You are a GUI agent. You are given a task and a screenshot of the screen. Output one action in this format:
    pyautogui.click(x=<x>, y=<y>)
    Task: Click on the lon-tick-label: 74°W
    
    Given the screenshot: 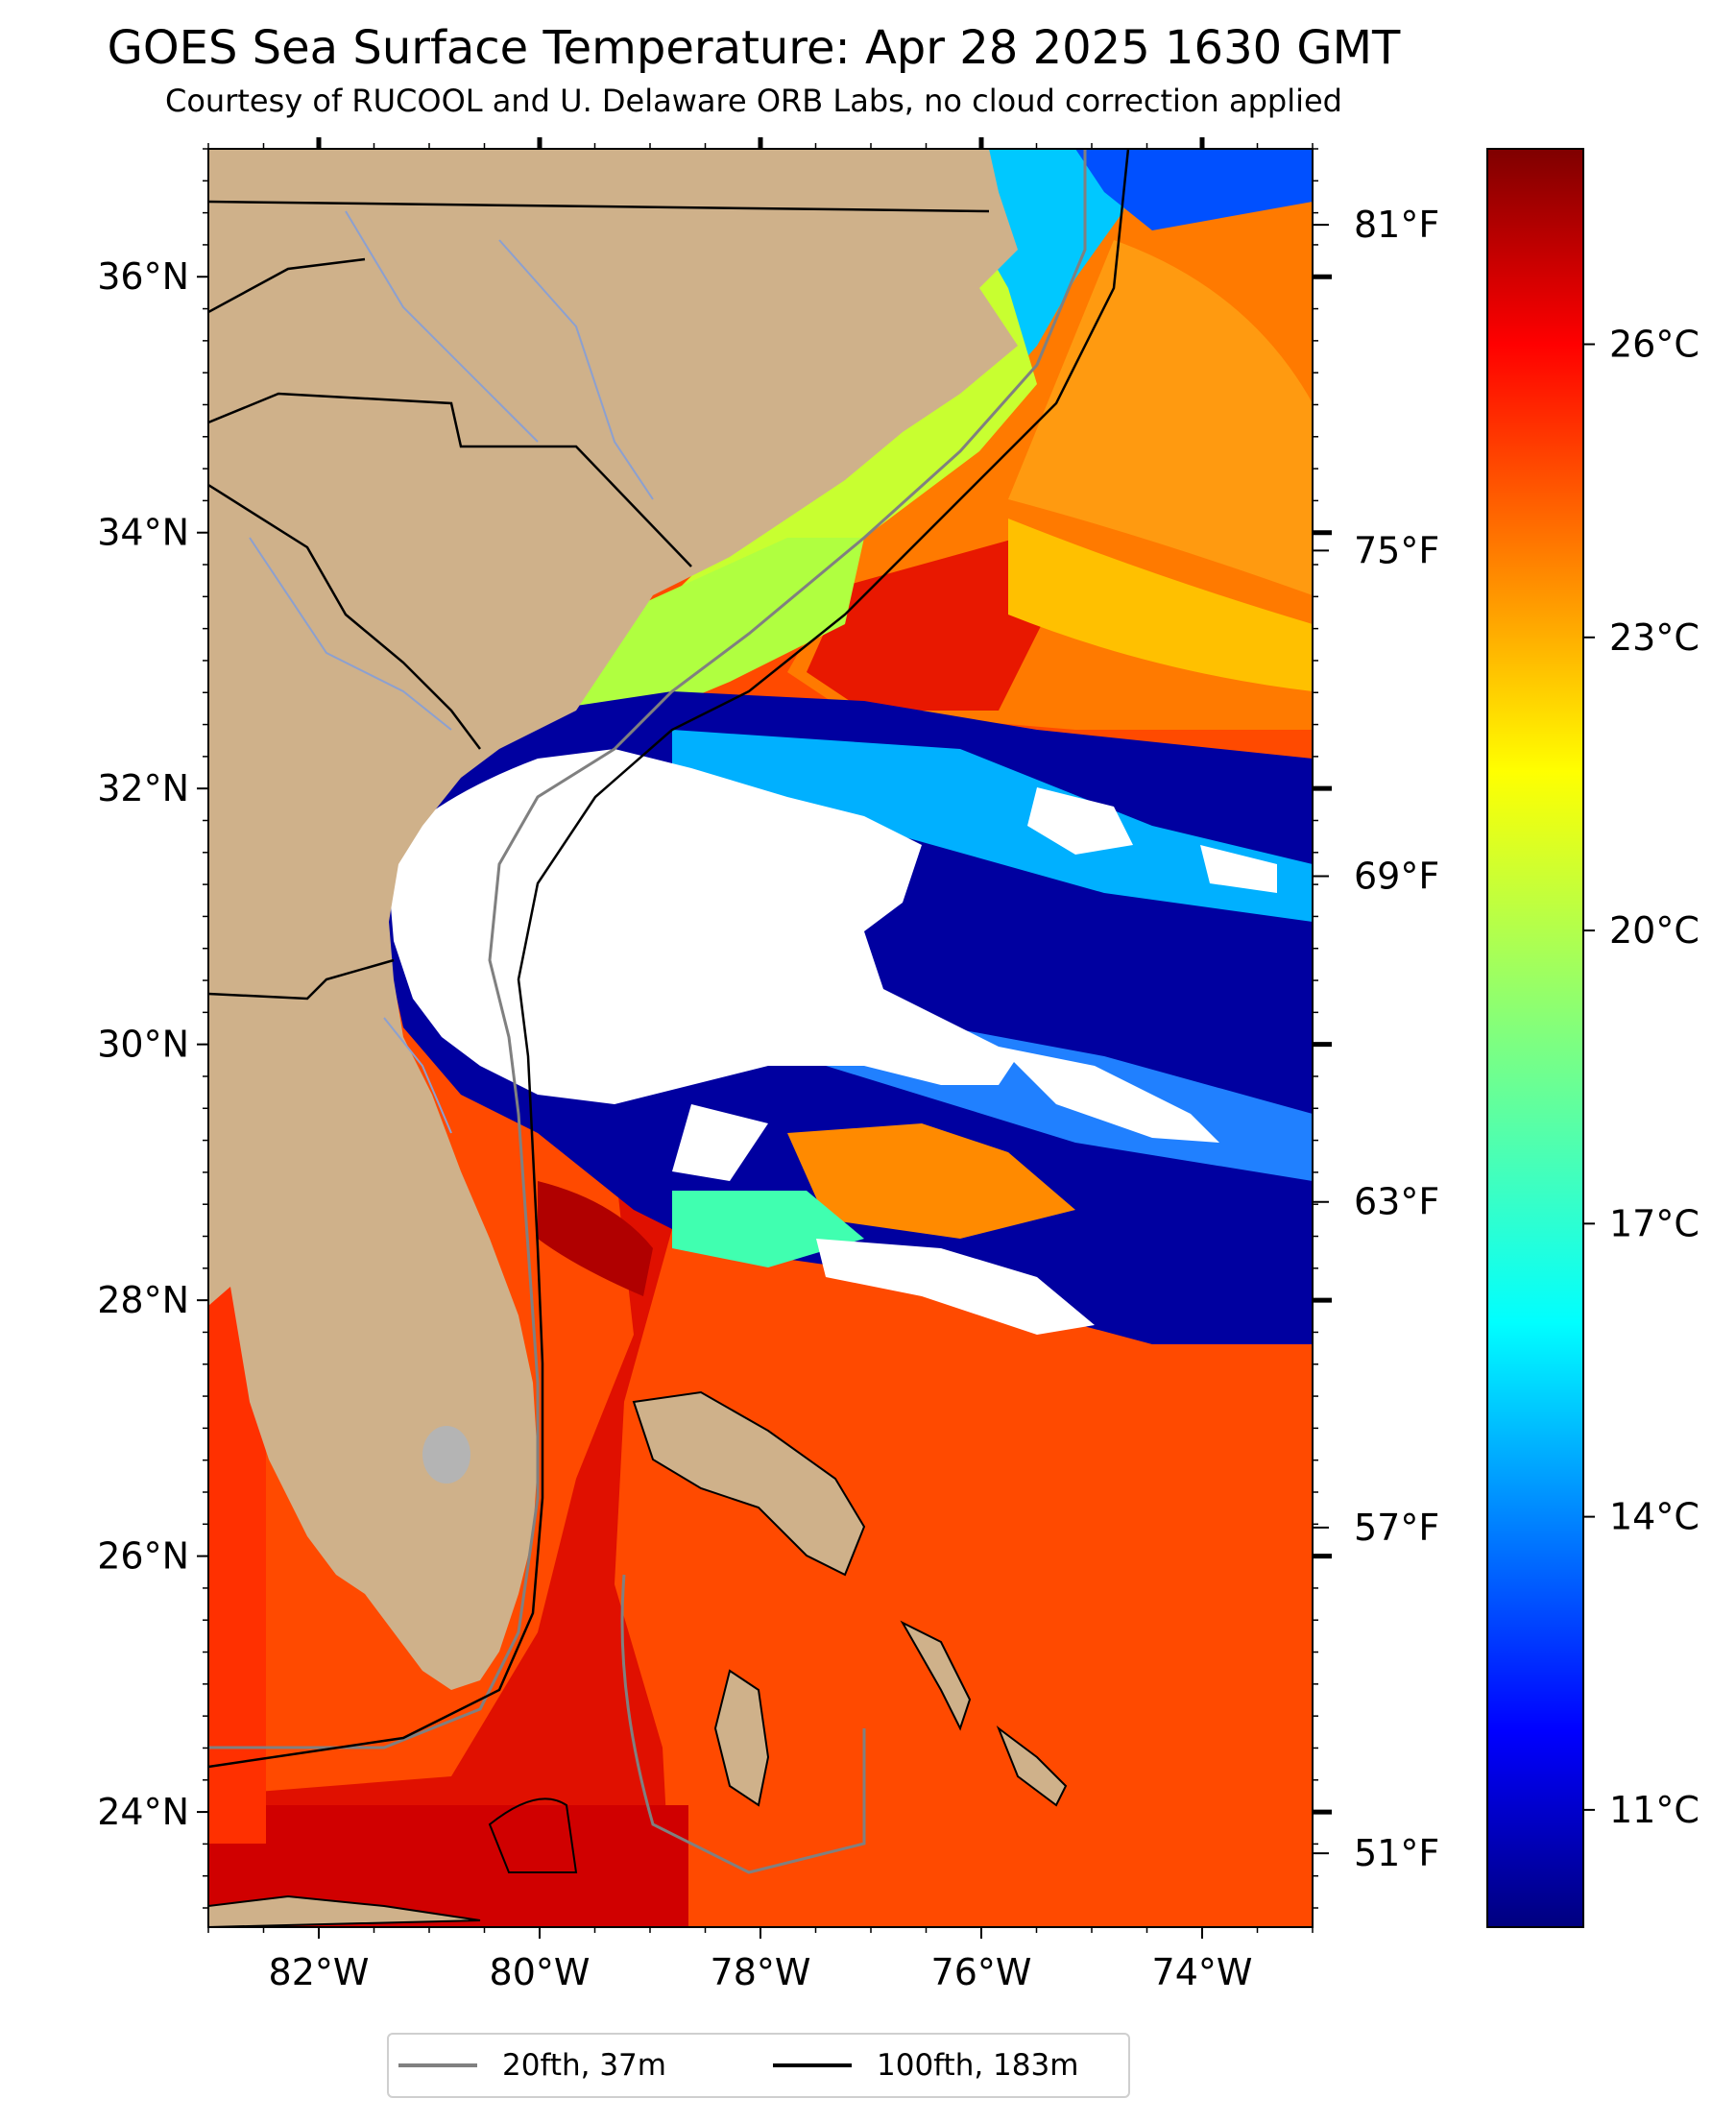 What is the action you would take?
    pyautogui.click(x=1202, y=1972)
    